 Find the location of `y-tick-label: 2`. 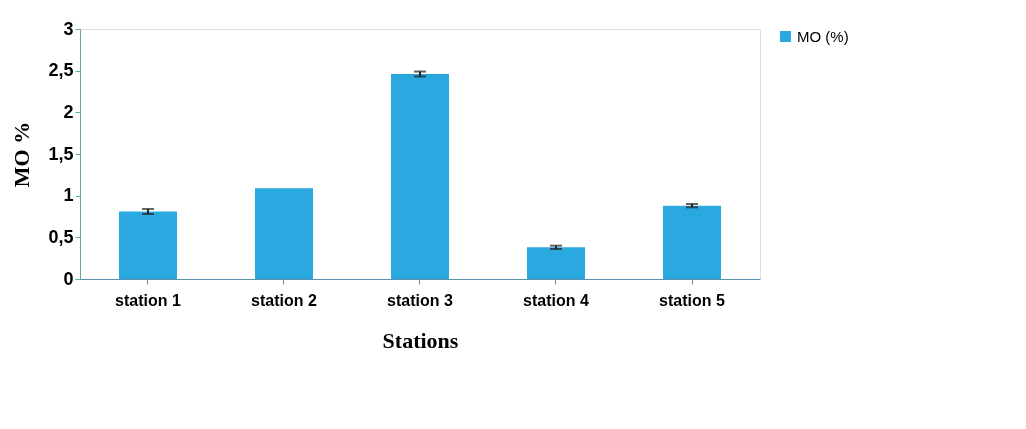

y-tick-label: 2 is located at coordinates (68, 111).